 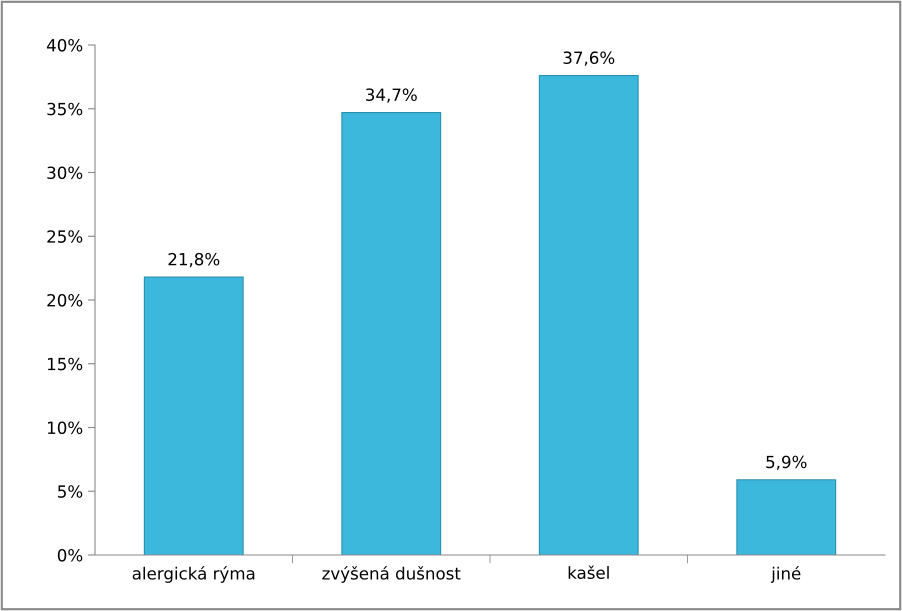 What do you see at coordinates (589, 58) in the screenshot?
I see `data-label: 37,6%` at bounding box center [589, 58].